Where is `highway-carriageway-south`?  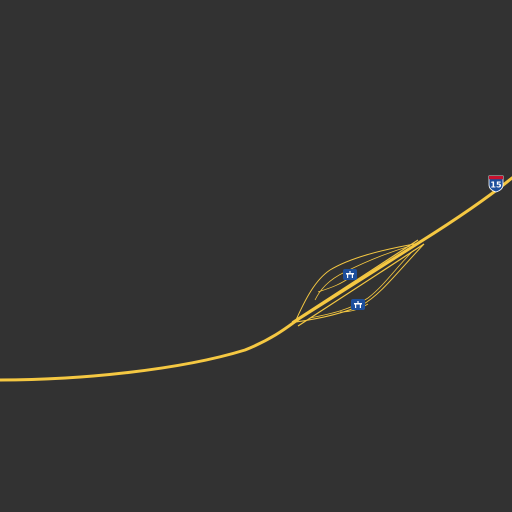
highway-carriageway-south is located at coordinates (361, 285).